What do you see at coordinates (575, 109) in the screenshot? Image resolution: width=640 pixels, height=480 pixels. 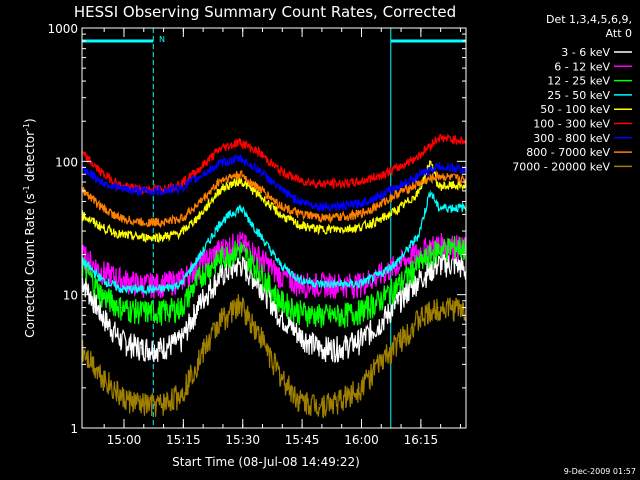 I see `legend-label: 50 - 100 keV` at bounding box center [575, 109].